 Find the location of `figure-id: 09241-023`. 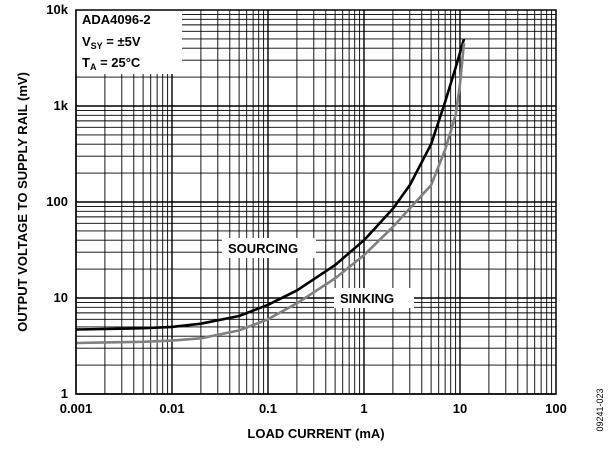

figure-id: 09241-023 is located at coordinates (600, 409).